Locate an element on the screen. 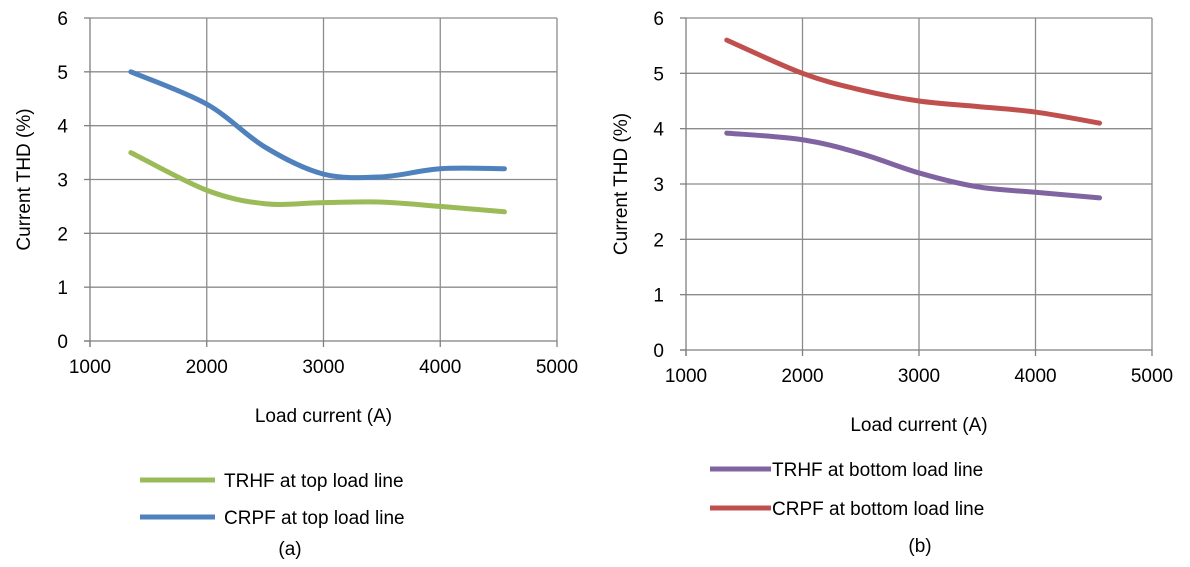 The width and height of the screenshot is (1190, 567). caption-a: (a) is located at coordinates (289, 549).